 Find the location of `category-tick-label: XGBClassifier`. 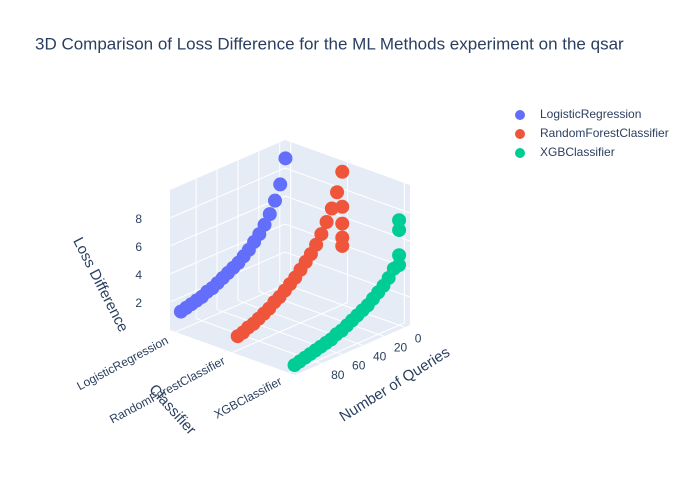

category-tick-label: XGBClassifier is located at coordinates (248, 397).